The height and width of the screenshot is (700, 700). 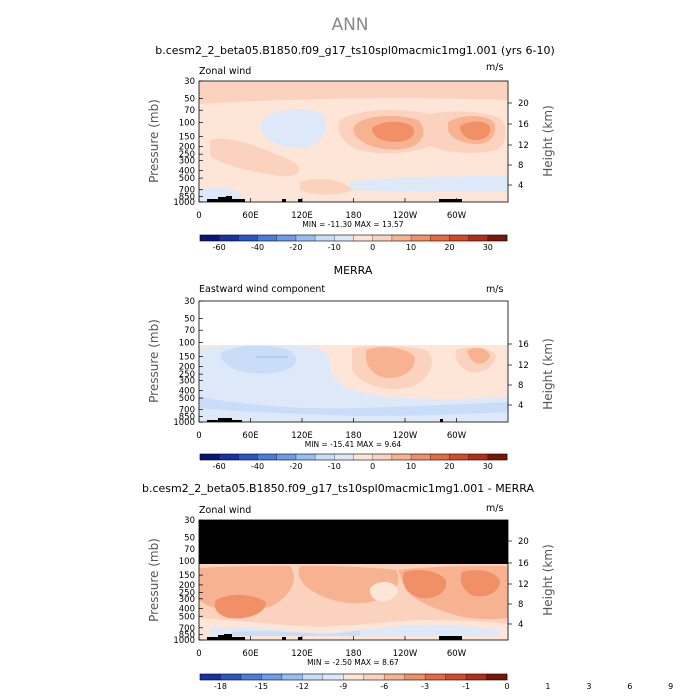 What do you see at coordinates (372, 466) in the screenshot?
I see `p2-colorbar-label: 0` at bounding box center [372, 466].